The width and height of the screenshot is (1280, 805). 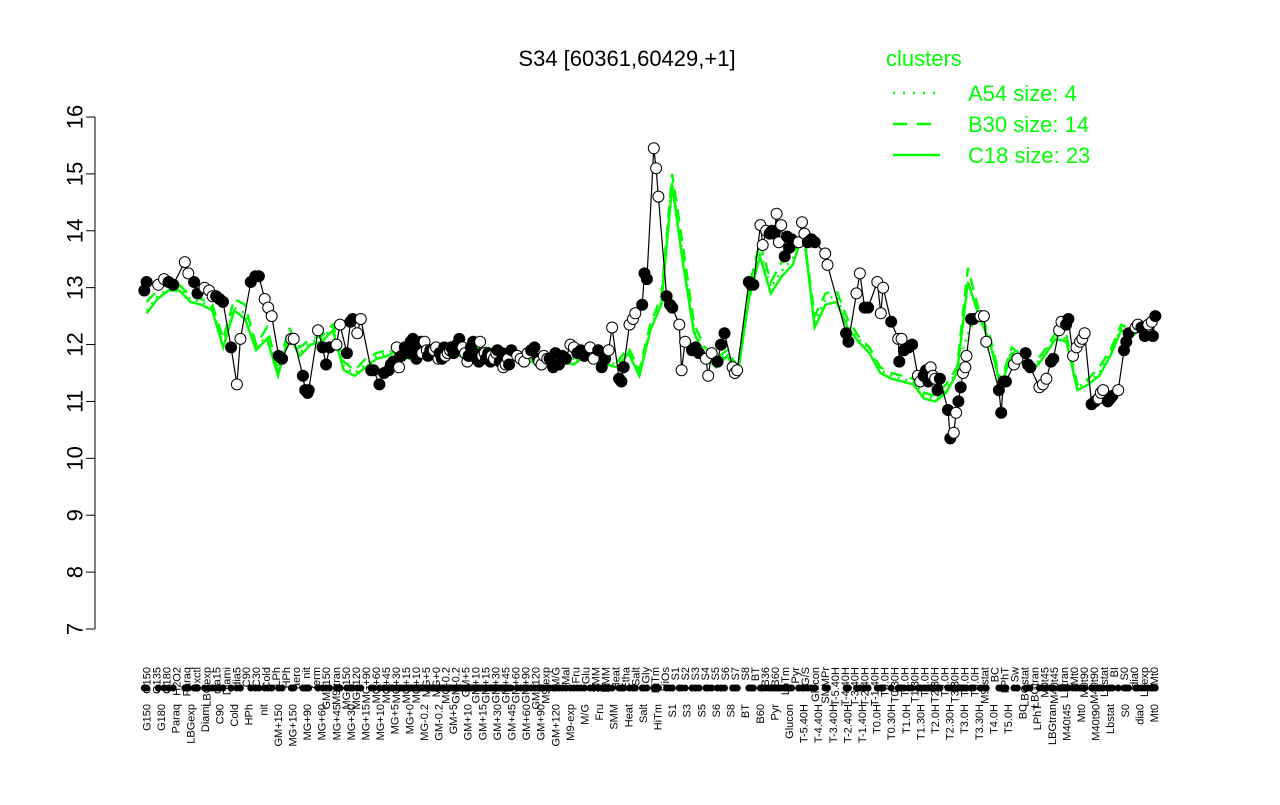 I want to click on x-tick-label: T0.30H, so click(x=892, y=722).